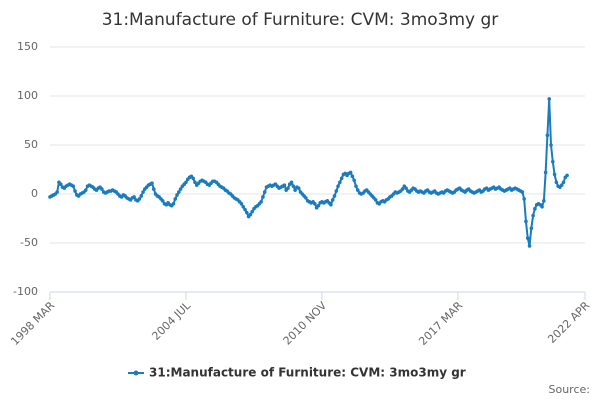  What do you see at coordinates (570, 389) in the screenshot?
I see `source: Source:` at bounding box center [570, 389].